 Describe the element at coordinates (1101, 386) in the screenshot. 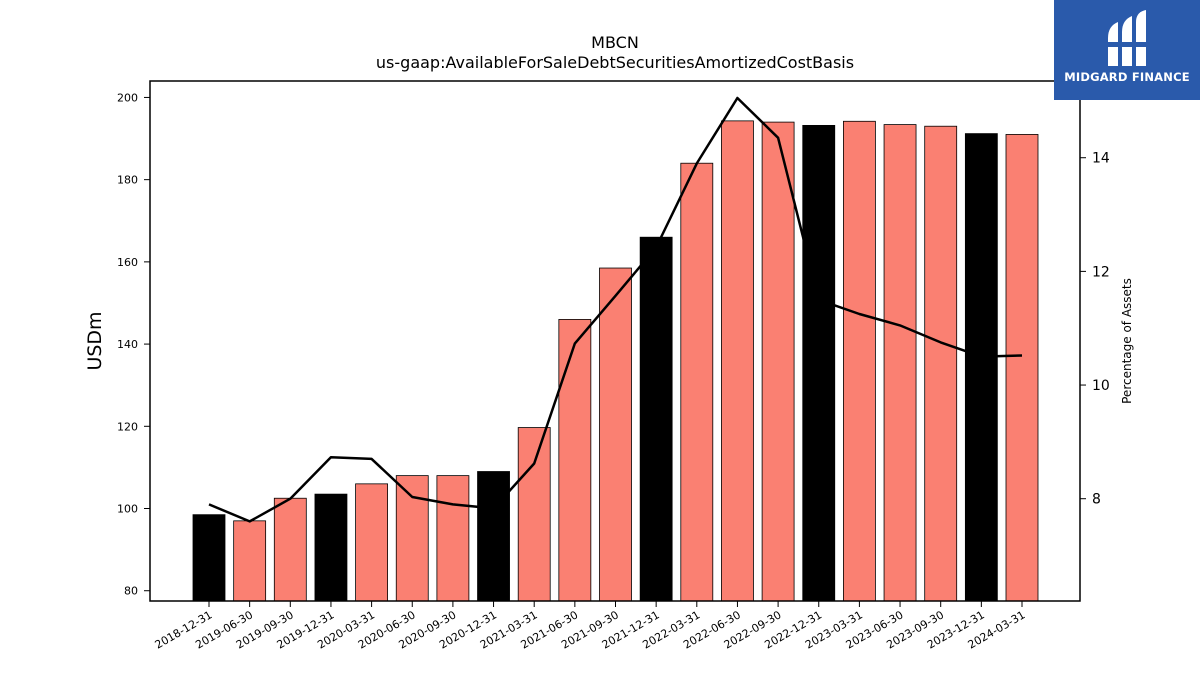

I see `y2-tick-label: 10` at that location.